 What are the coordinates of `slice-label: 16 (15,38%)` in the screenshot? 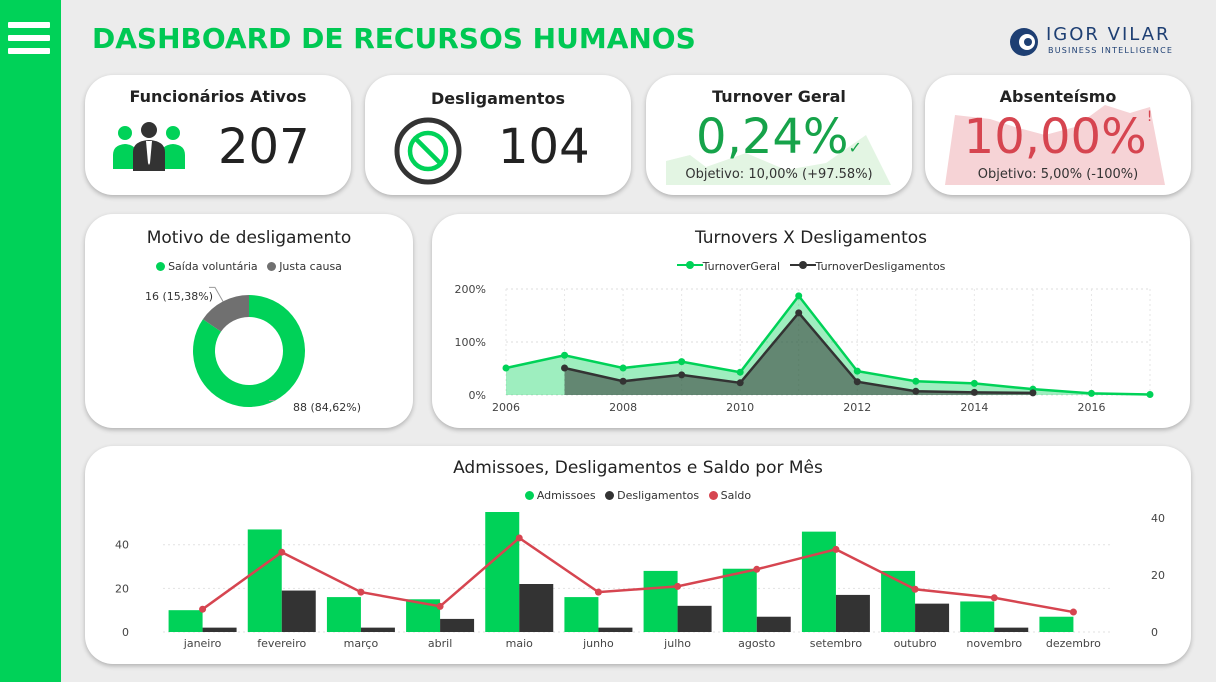 It's located at (179, 296).